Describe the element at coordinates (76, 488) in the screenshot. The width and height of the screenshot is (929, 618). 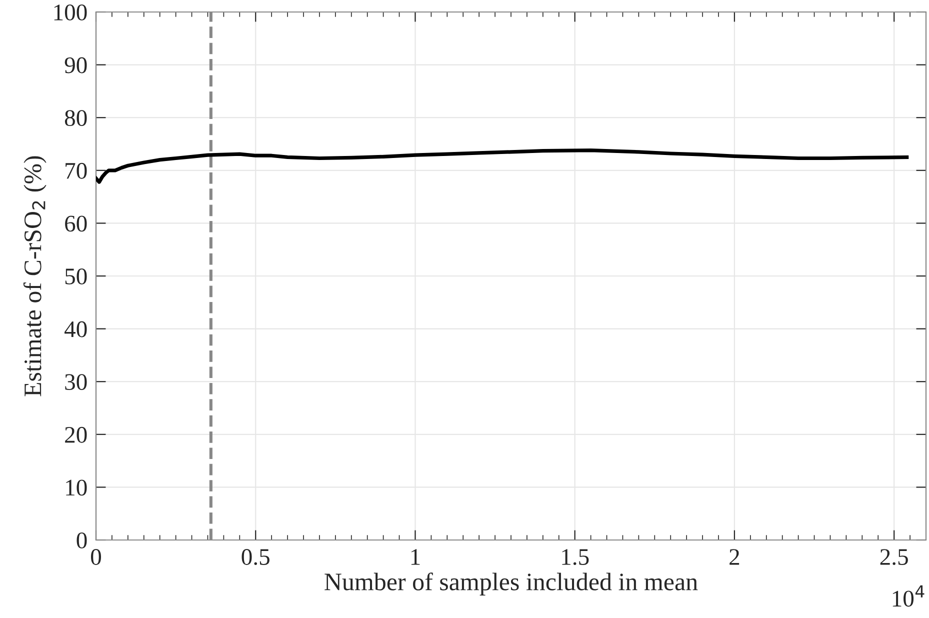
I see `y-tick-label: 10` at that location.